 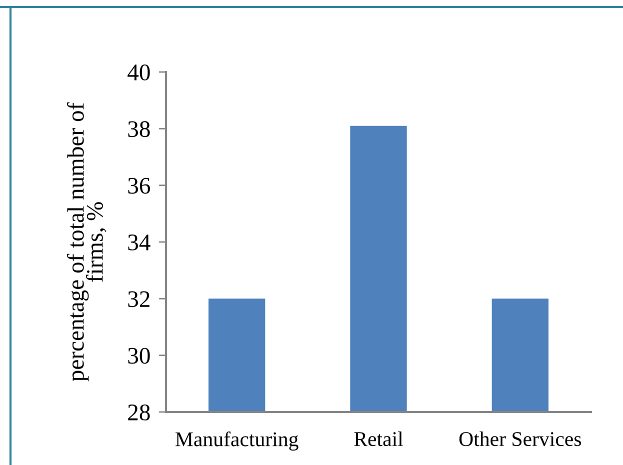 I want to click on x-tick-label: Retail, so click(x=378, y=438).